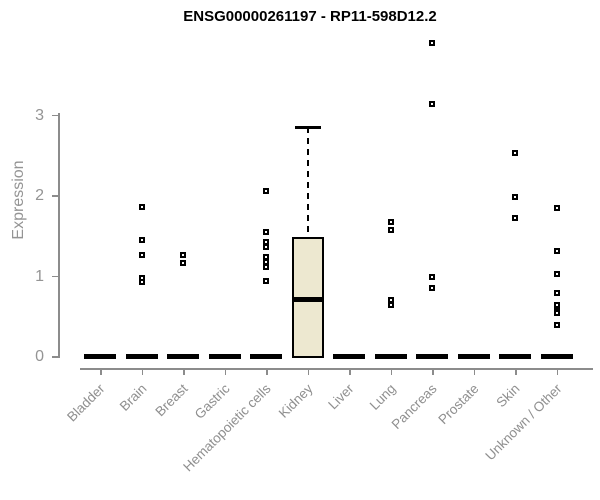 This screenshot has width=600, height=500. Describe the element at coordinates (307, 299) in the screenshot. I see `box-median-line` at that location.